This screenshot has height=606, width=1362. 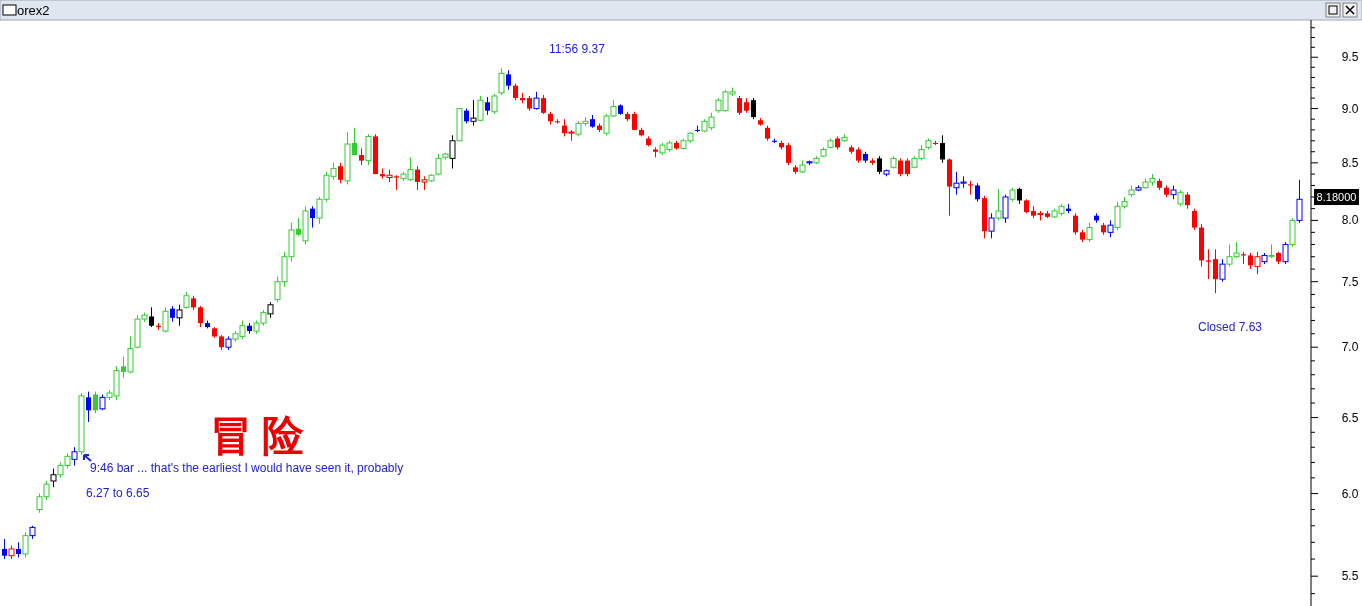 I want to click on y-tick-label: 8.5, so click(x=1350, y=162).